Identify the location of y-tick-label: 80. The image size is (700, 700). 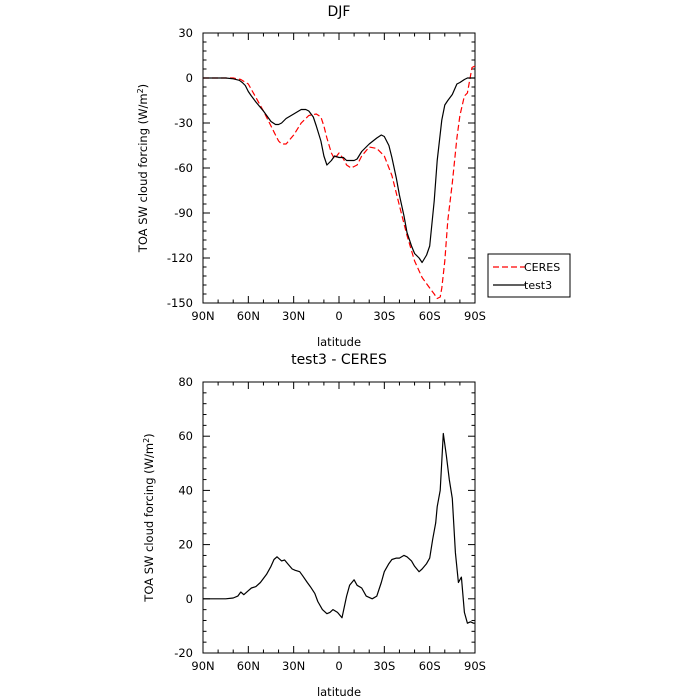
(185, 382).